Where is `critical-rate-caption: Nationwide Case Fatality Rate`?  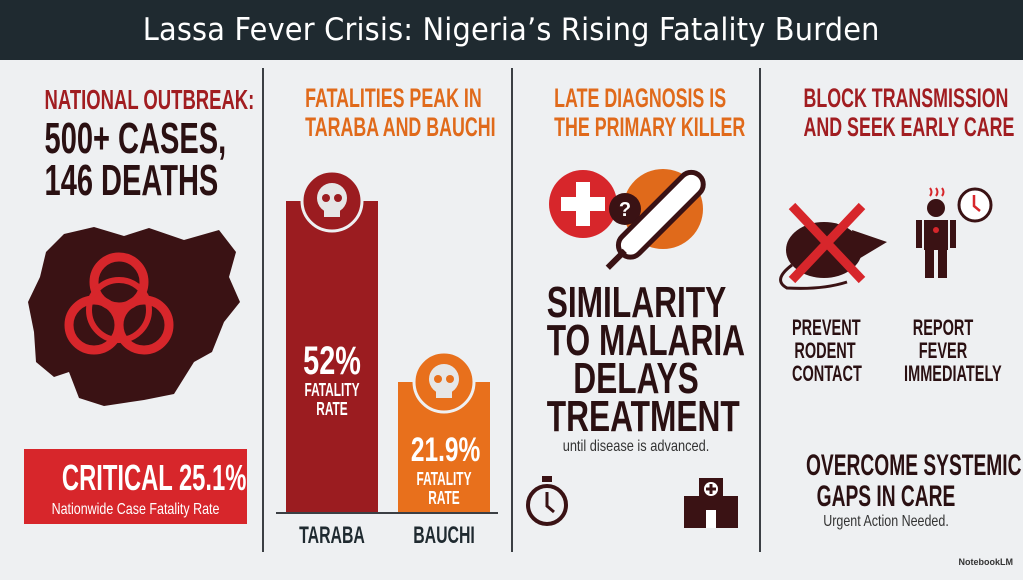
critical-rate-caption: Nationwide Case Fatality Rate is located at coordinates (135, 509).